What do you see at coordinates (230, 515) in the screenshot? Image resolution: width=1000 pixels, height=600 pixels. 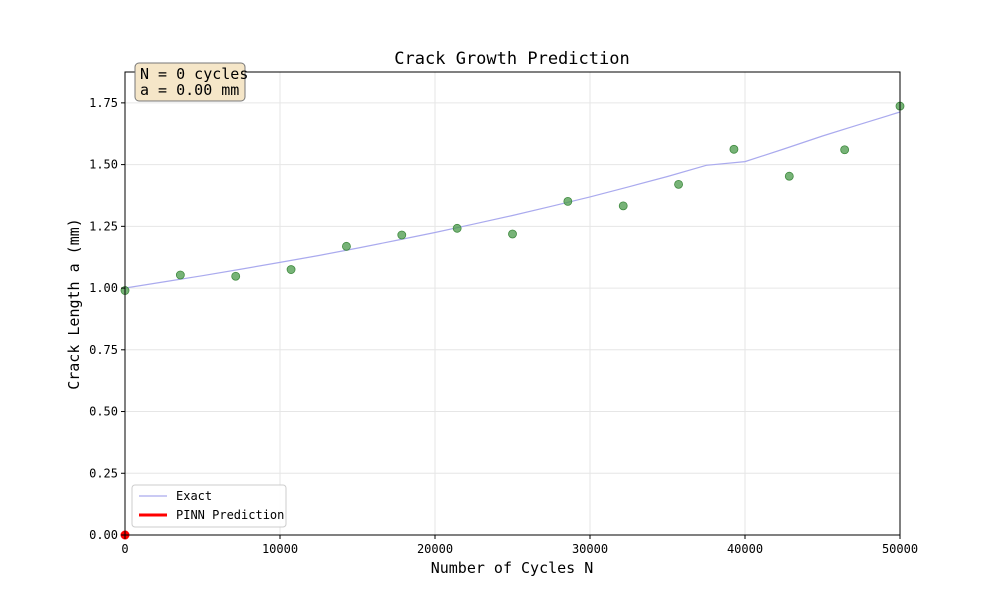 I see `legend-pinn-label: PINN Prediction` at bounding box center [230, 515].